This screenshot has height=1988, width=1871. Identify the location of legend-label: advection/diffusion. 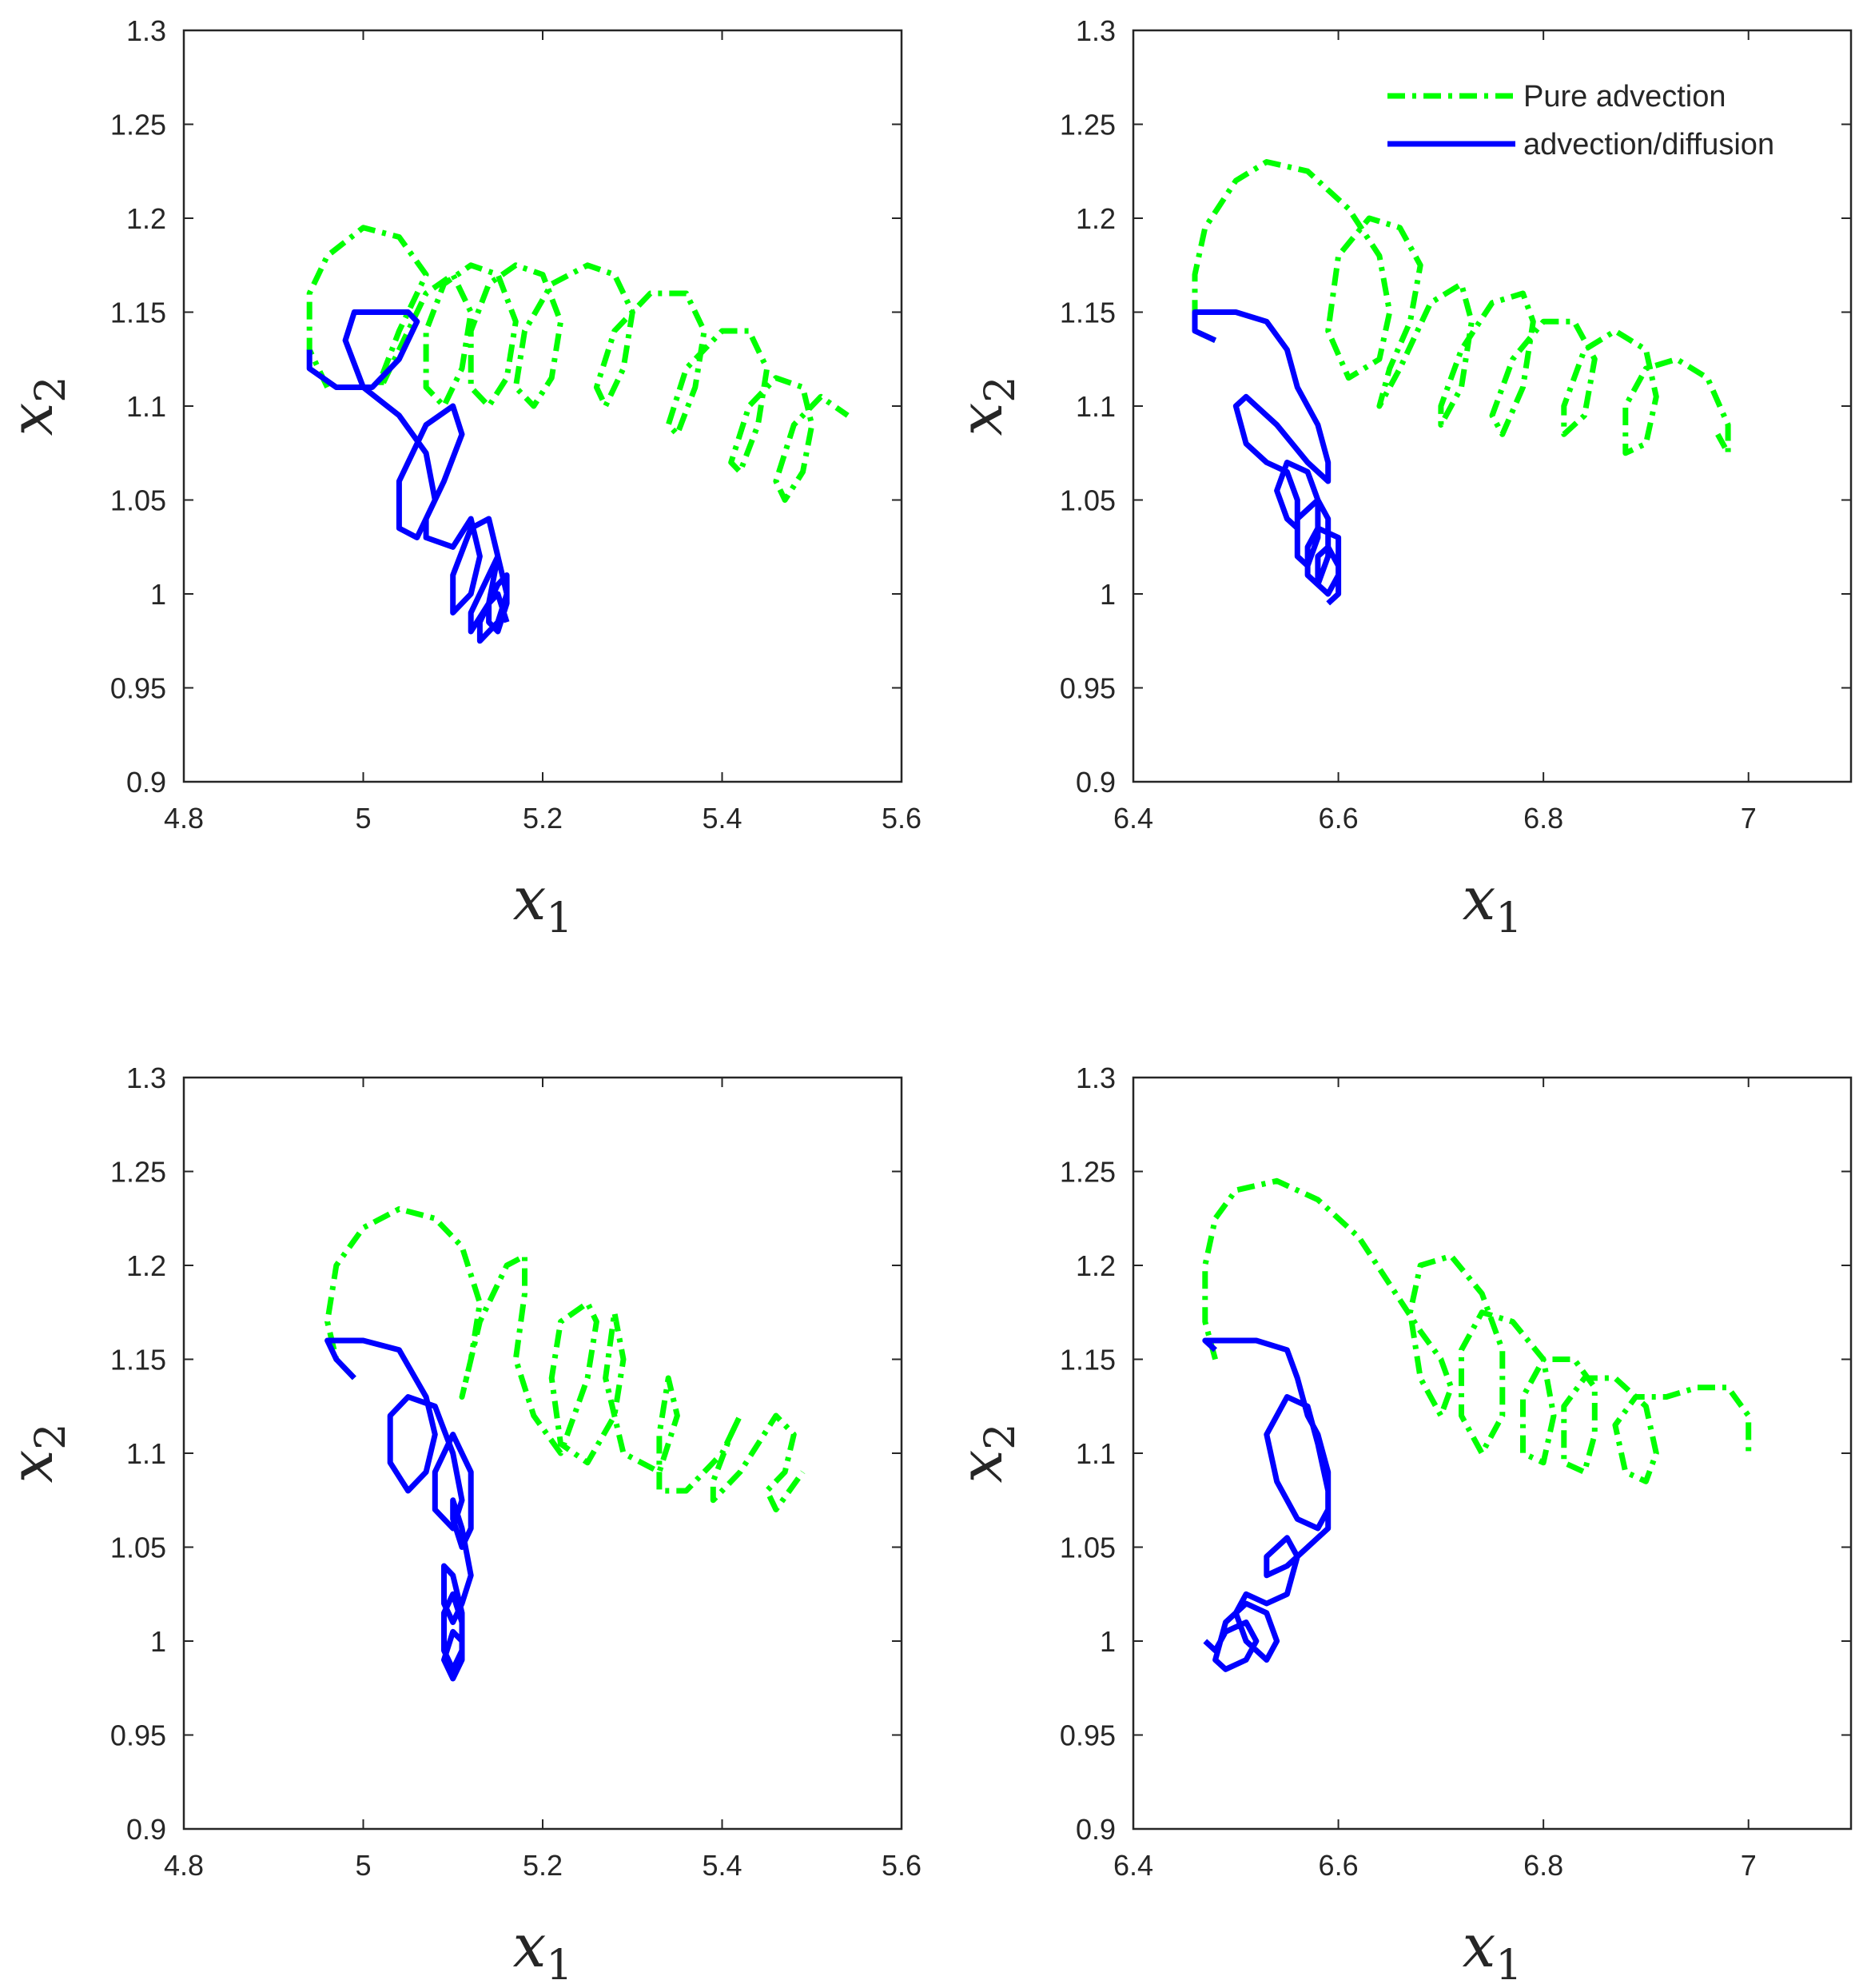
(1648, 144).